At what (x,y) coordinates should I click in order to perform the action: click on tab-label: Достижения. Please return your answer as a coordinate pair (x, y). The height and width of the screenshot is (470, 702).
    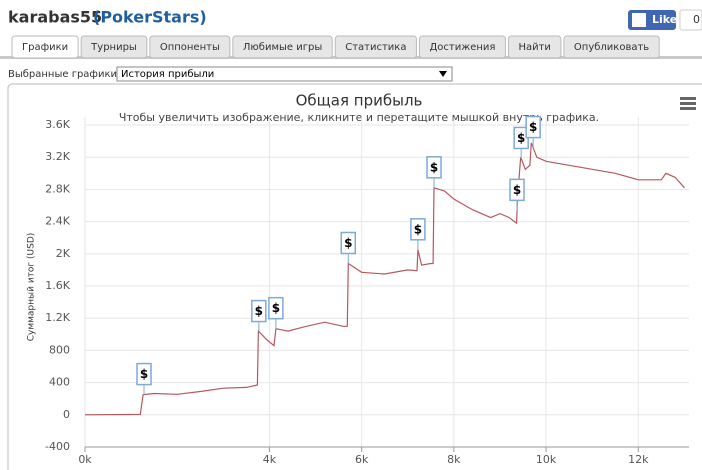
    Looking at the image, I should click on (462, 47).